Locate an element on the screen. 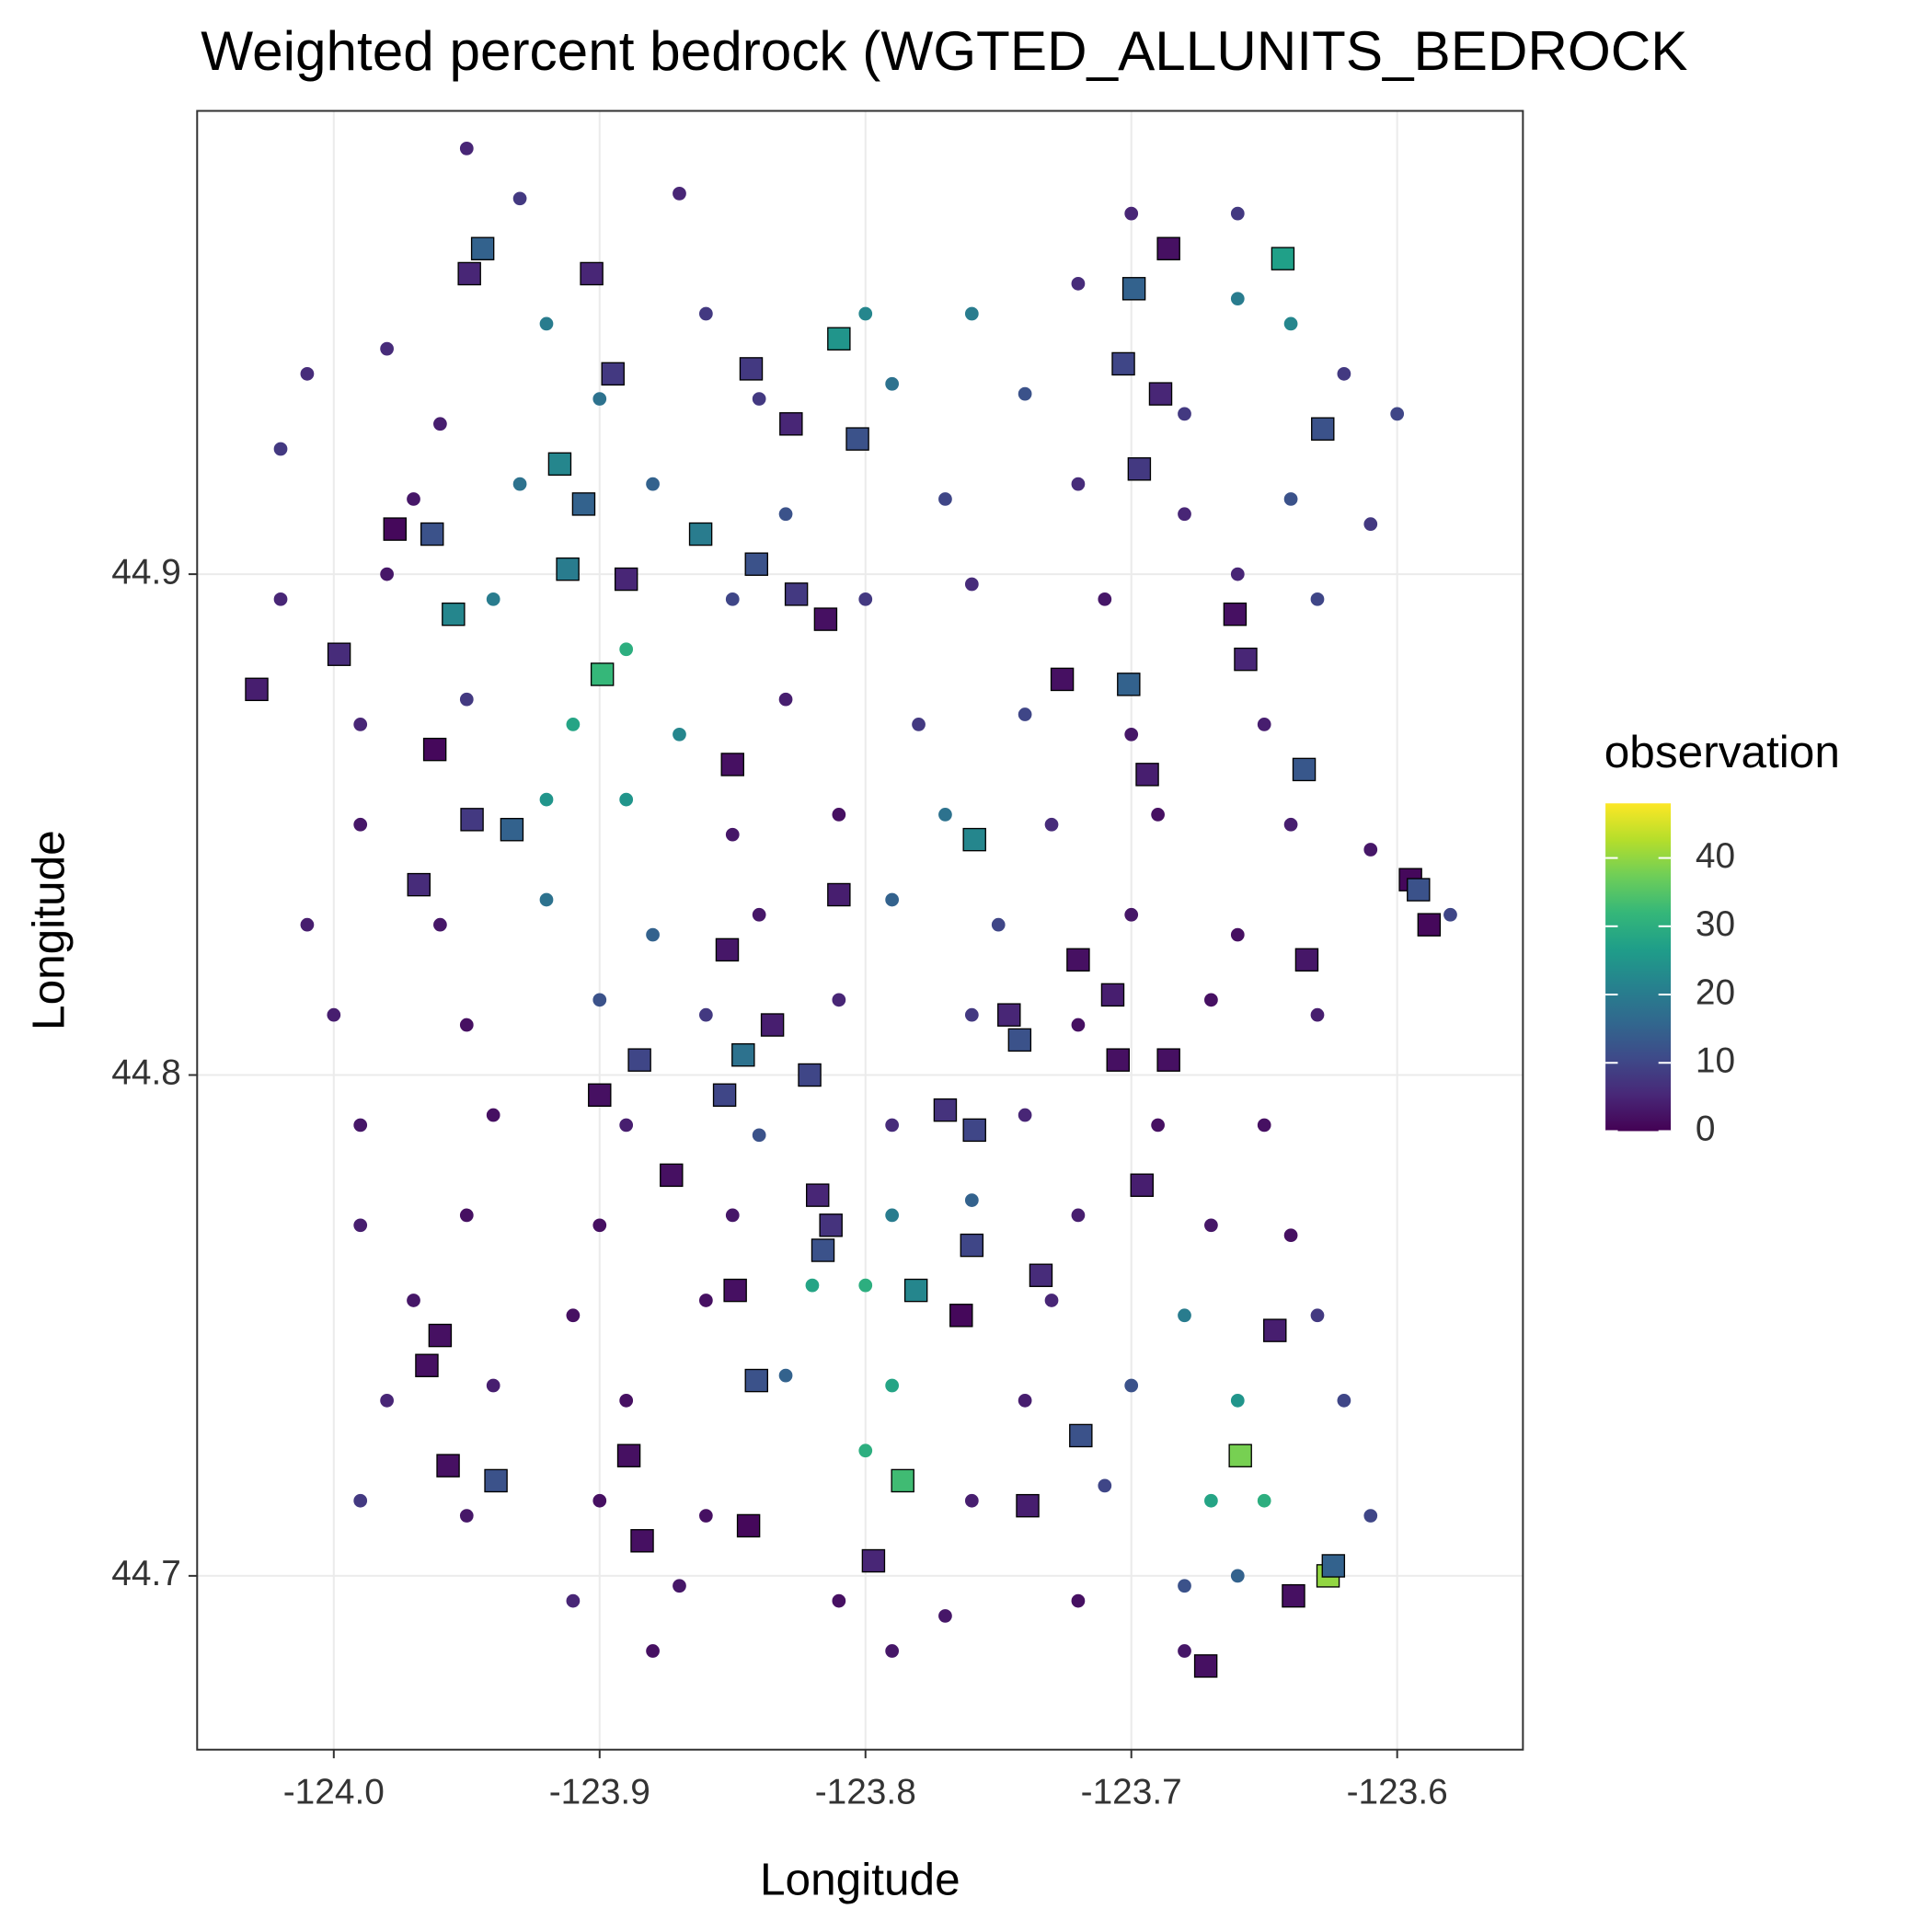  x-tick-label: -123.8 is located at coordinates (865, 1791).